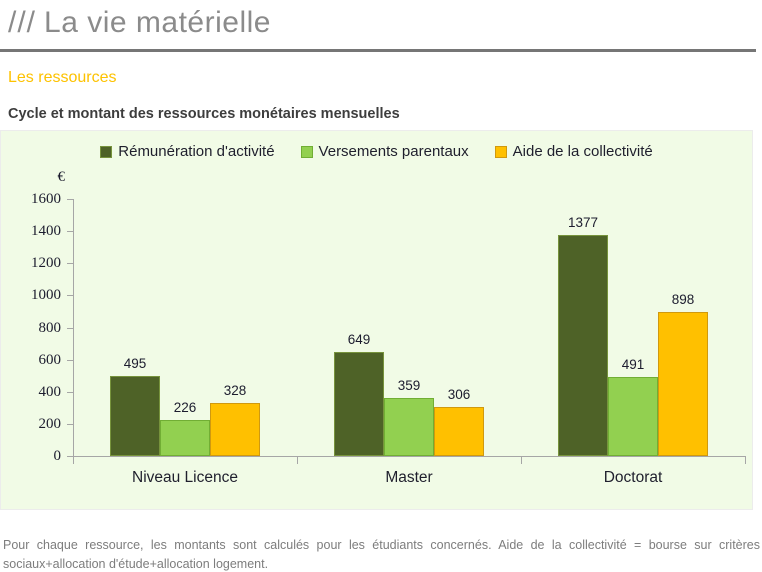 The height and width of the screenshot is (572, 762). I want to click on page-title-text: La vie matérielle, so click(157, 22).